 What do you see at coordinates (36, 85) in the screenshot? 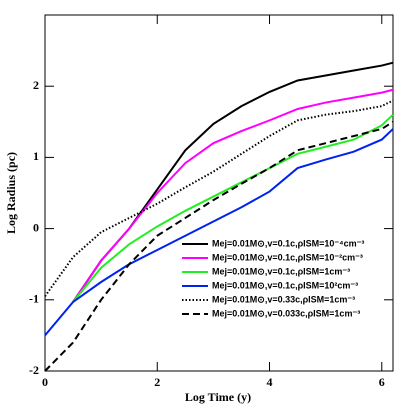
I see `y-tick-label: 2` at bounding box center [36, 85].